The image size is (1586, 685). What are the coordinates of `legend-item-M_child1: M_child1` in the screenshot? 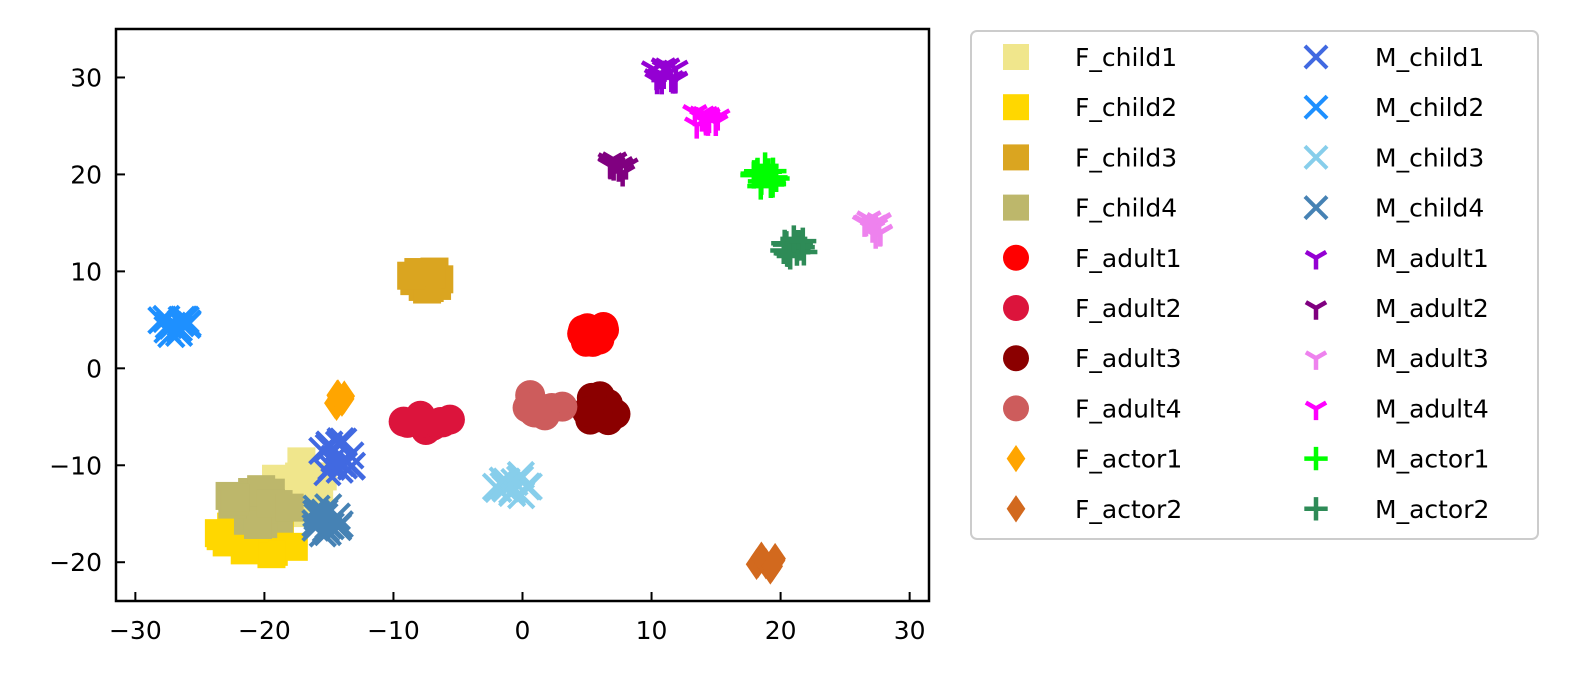 It's located at (1393, 57).